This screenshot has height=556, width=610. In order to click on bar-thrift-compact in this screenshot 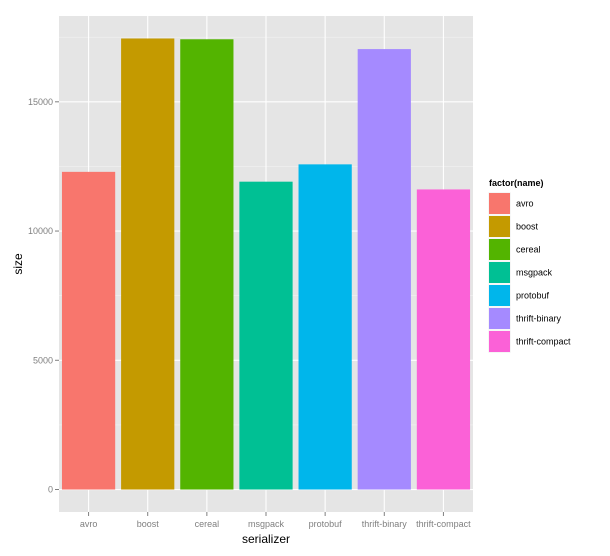, I will do `click(443, 339)`.